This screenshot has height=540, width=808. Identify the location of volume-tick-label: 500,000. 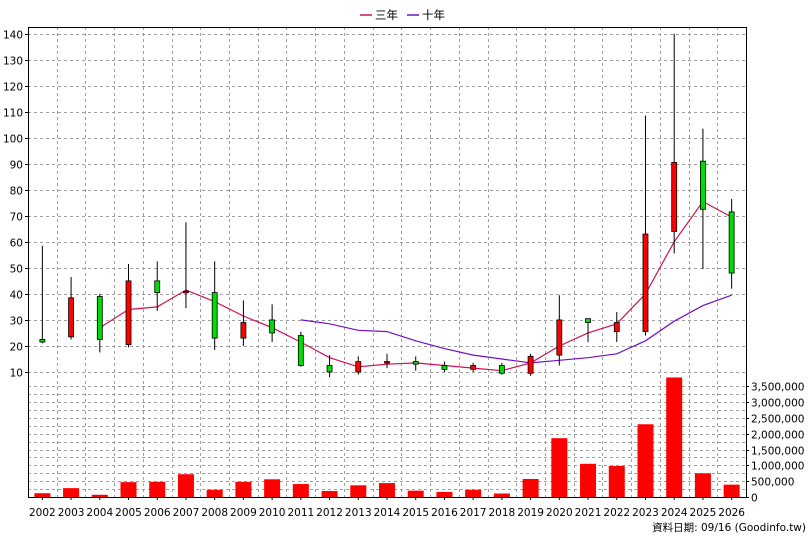
(772, 483).